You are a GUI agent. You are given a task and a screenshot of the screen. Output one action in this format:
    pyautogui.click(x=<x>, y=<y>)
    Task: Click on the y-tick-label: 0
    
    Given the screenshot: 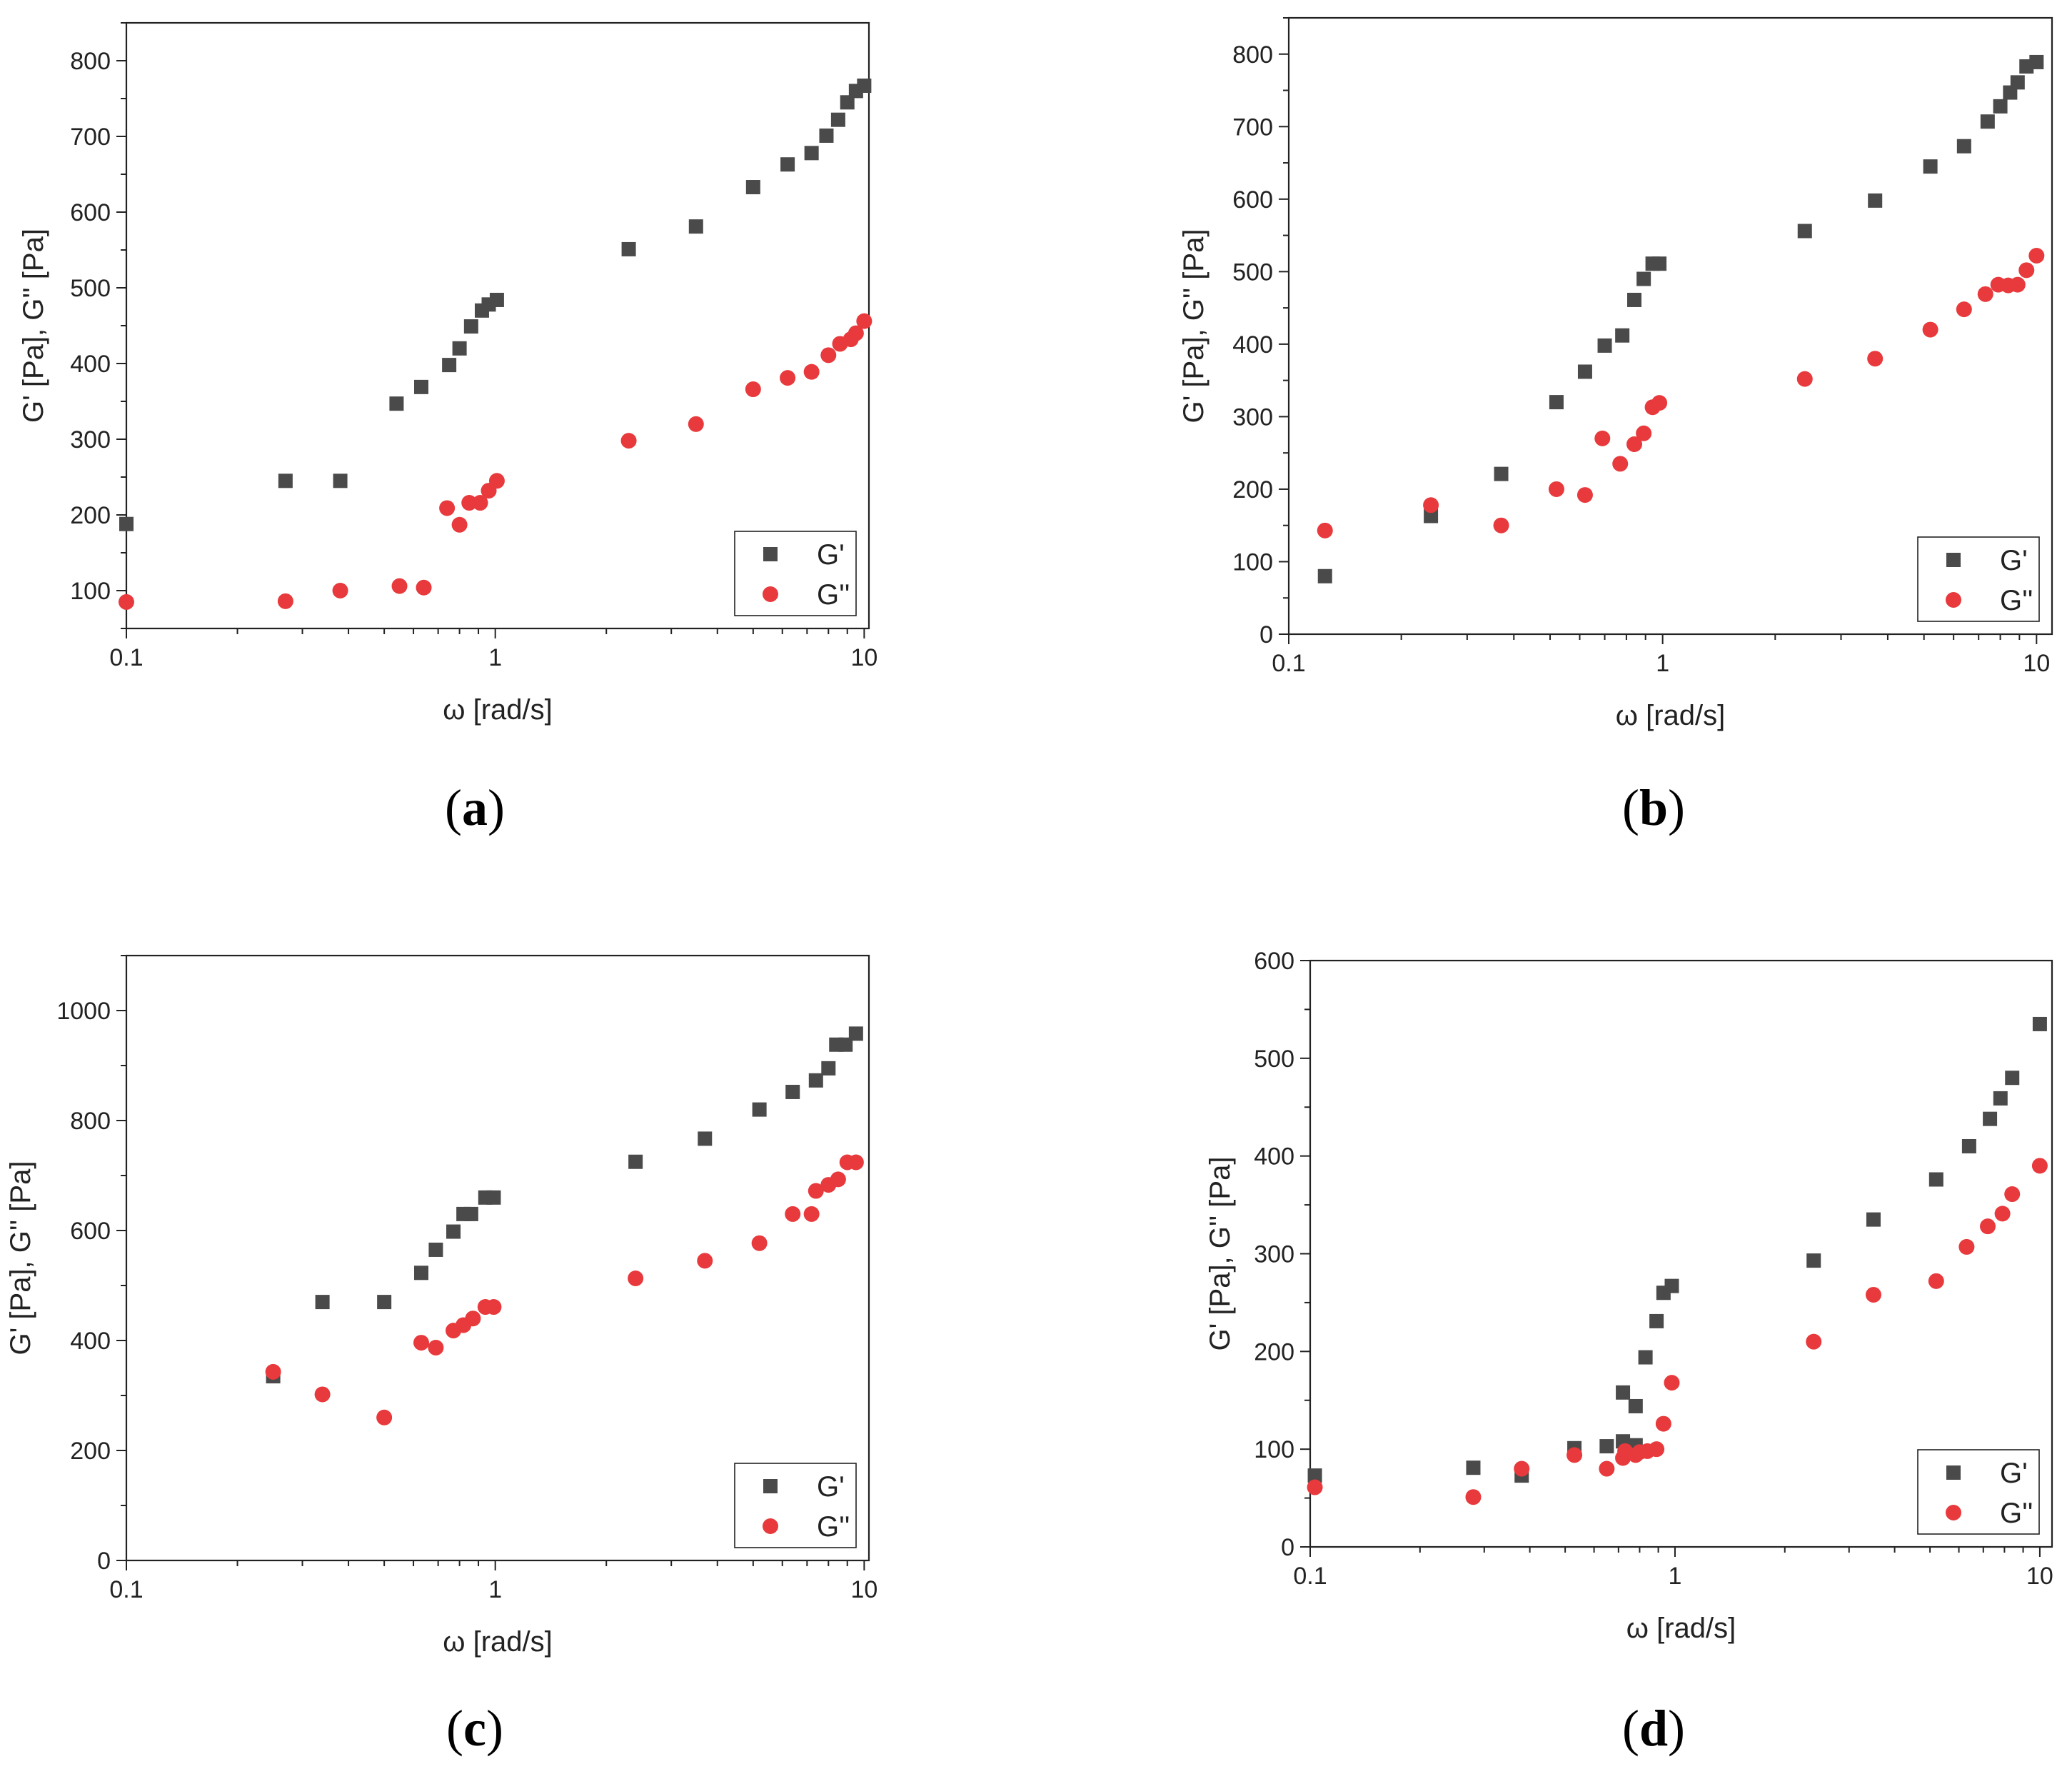 What is the action you would take?
    pyautogui.click(x=1266, y=634)
    